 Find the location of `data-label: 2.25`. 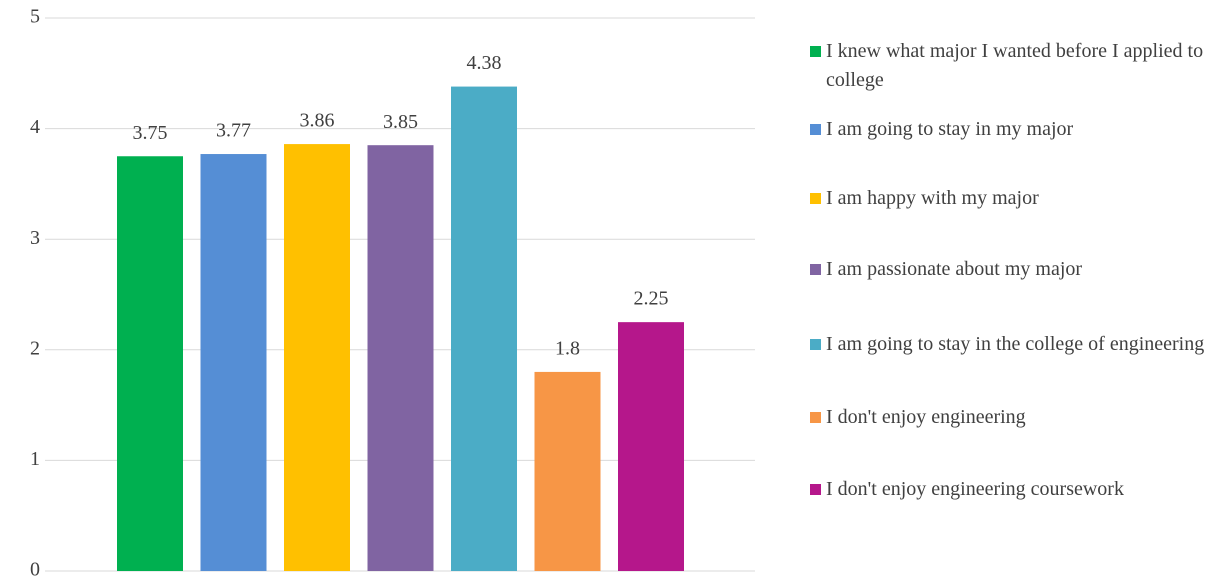

data-label: 2.25 is located at coordinates (651, 299).